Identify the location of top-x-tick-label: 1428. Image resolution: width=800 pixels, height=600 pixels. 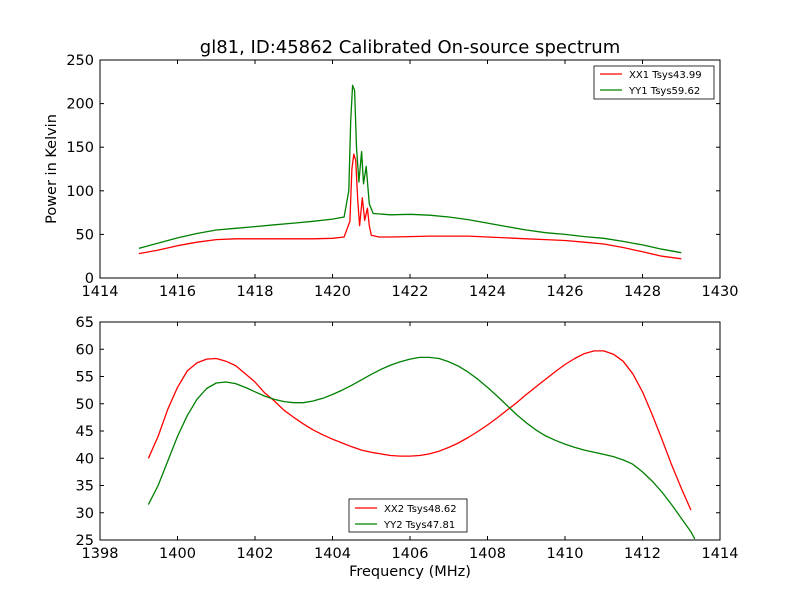
(642, 292).